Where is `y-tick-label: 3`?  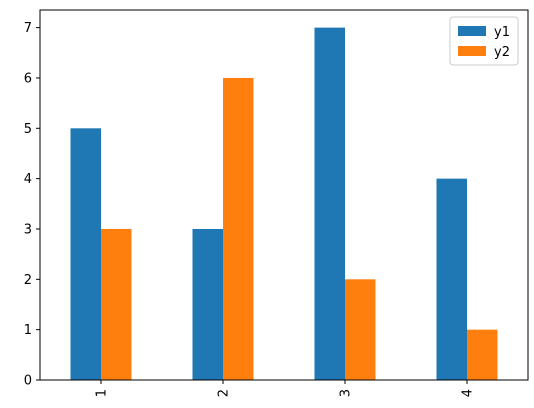 y-tick-label: 3 is located at coordinates (28, 229).